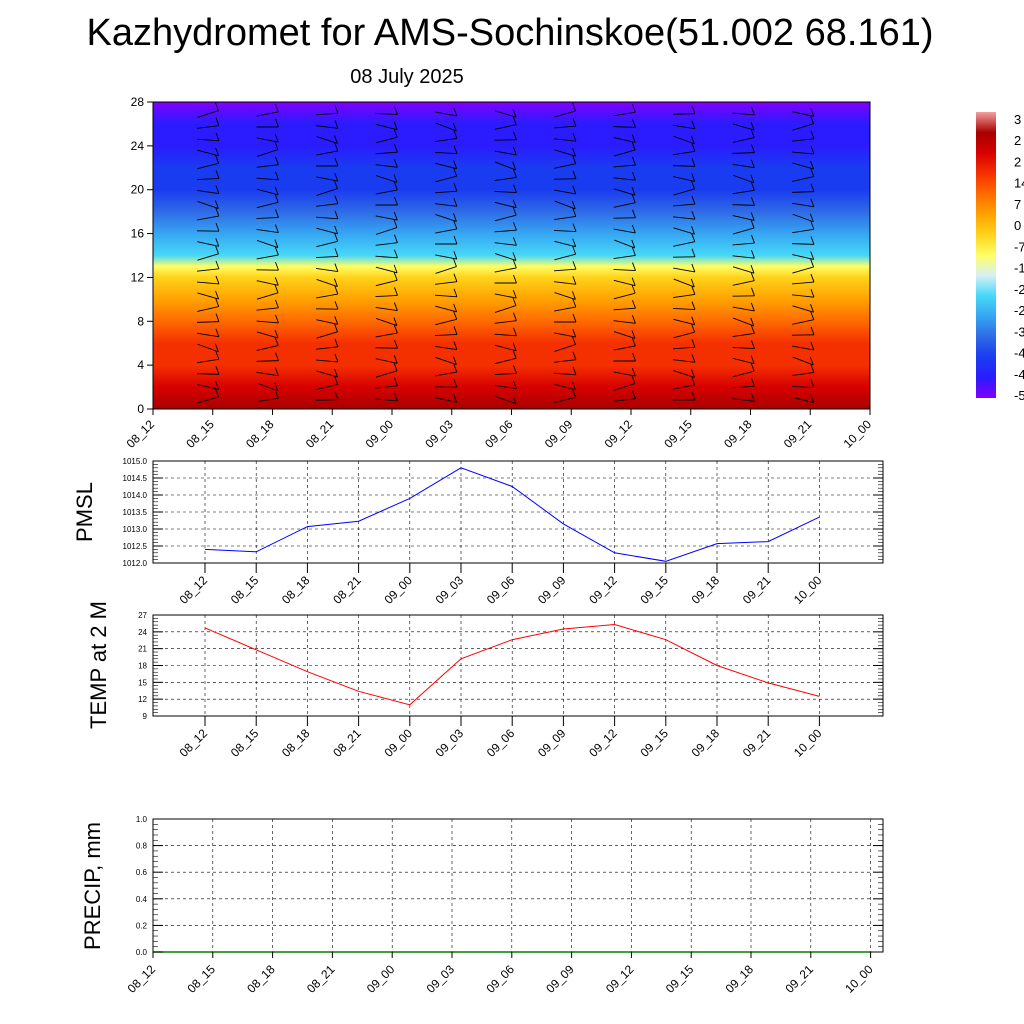  Describe the element at coordinates (135, 495) in the screenshot. I see `pmsl-ytick-label: 1014.0` at that location.